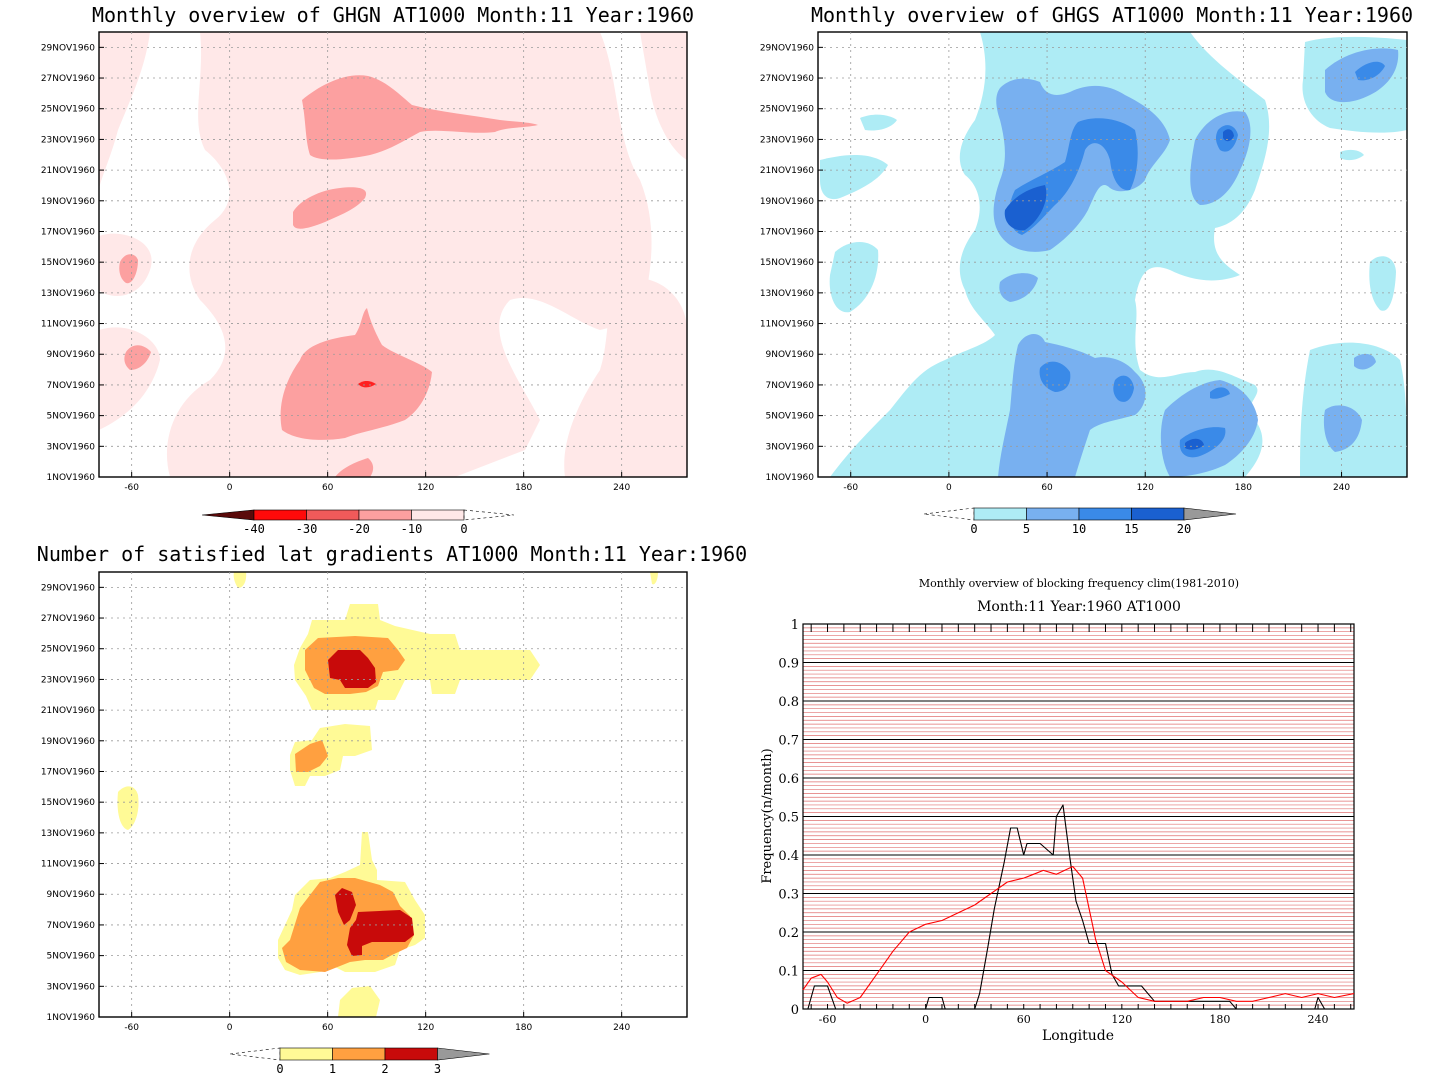 This screenshot has width=1440, height=1091. I want to click on lat-gradients-y-tick-label: 19NOV1960, so click(68, 742).